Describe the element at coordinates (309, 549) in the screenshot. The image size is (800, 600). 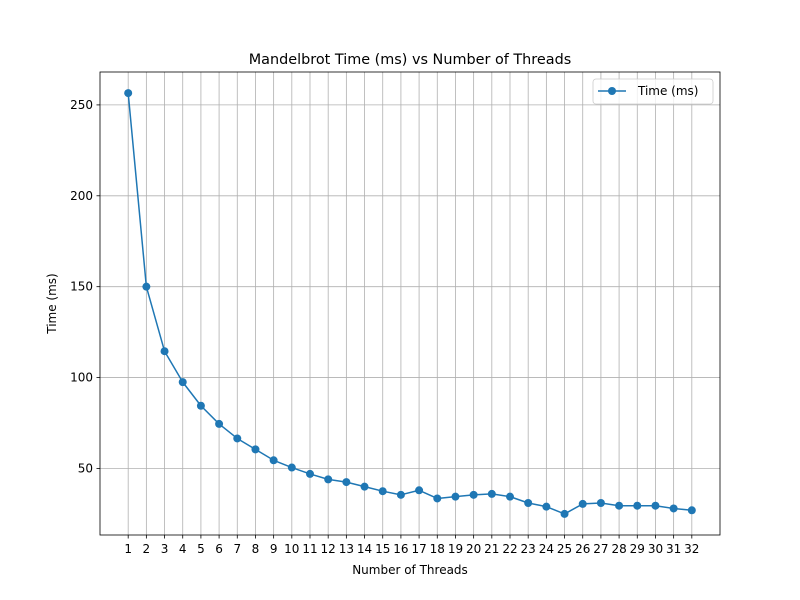
I see `x-tick-label: 11` at that location.